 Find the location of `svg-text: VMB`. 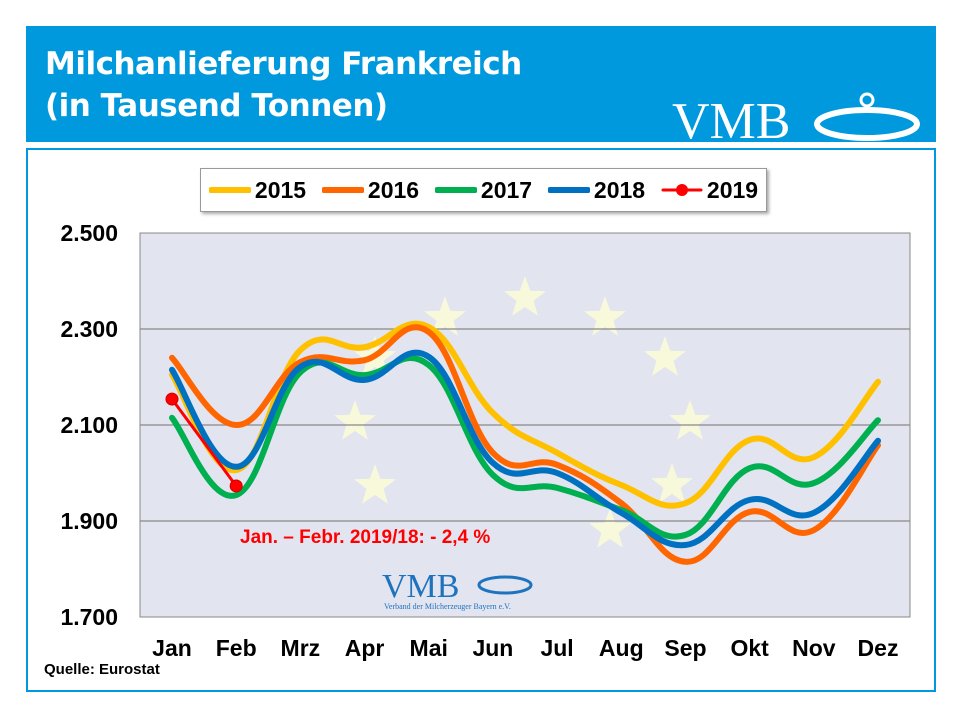

svg-text: VMB is located at coordinates (731, 118).